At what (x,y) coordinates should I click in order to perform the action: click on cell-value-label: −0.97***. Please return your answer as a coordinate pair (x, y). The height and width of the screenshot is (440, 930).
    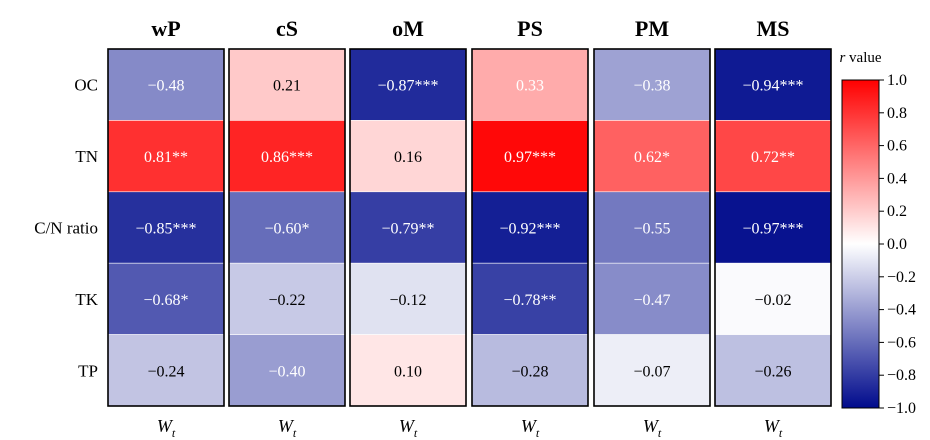
    Looking at the image, I should click on (772, 229).